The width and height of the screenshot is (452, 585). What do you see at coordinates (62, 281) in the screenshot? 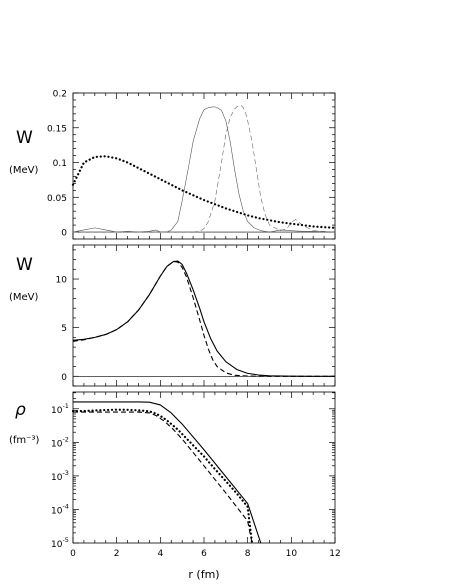
I see `y-tick-label: 10` at bounding box center [62, 281].